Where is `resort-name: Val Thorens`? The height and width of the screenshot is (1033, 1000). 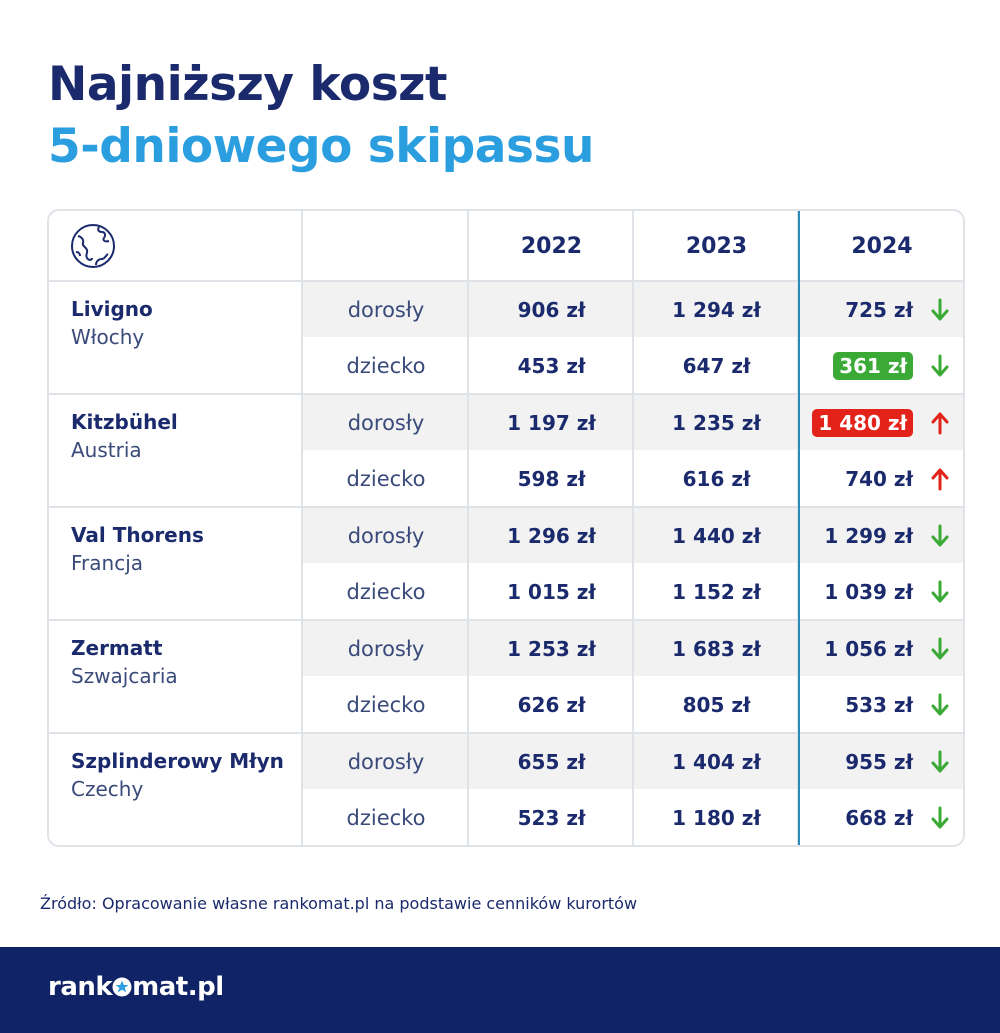
resort-name: Val Thorens is located at coordinates (137, 535).